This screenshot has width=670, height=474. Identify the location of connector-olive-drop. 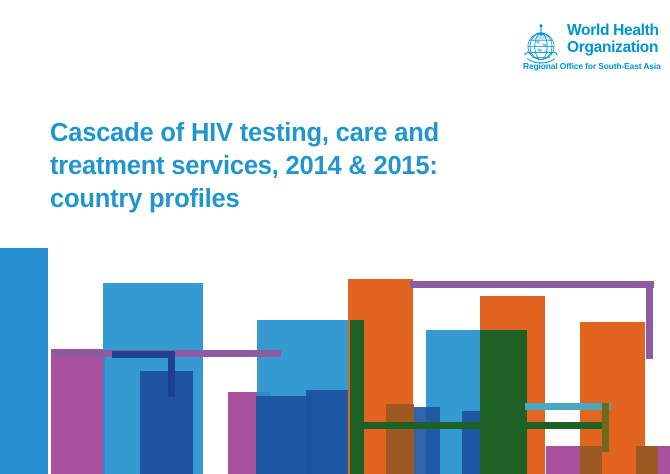
(605, 427).